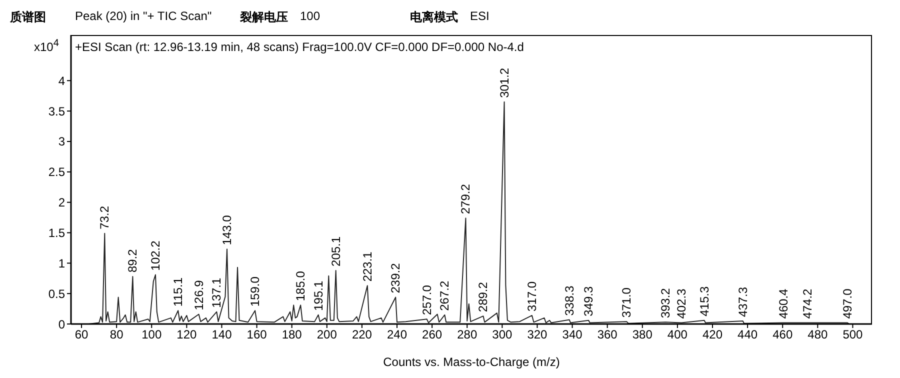 The image size is (900, 378). What do you see at coordinates (264, 17) in the screenshot?
I see `text: 裂解电压` at bounding box center [264, 17].